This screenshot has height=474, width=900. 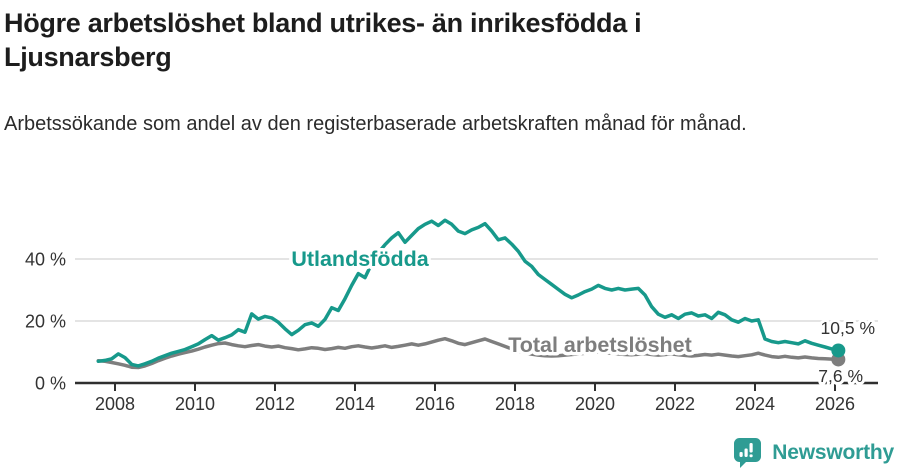 I want to click on svg-text: 20 %, so click(x=45, y=322).